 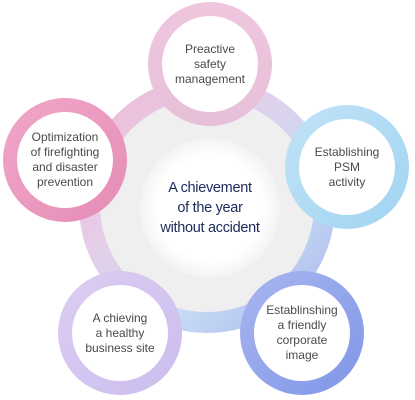 I want to click on node-label-preactive-safety: Preactive safety management, so click(x=210, y=63).